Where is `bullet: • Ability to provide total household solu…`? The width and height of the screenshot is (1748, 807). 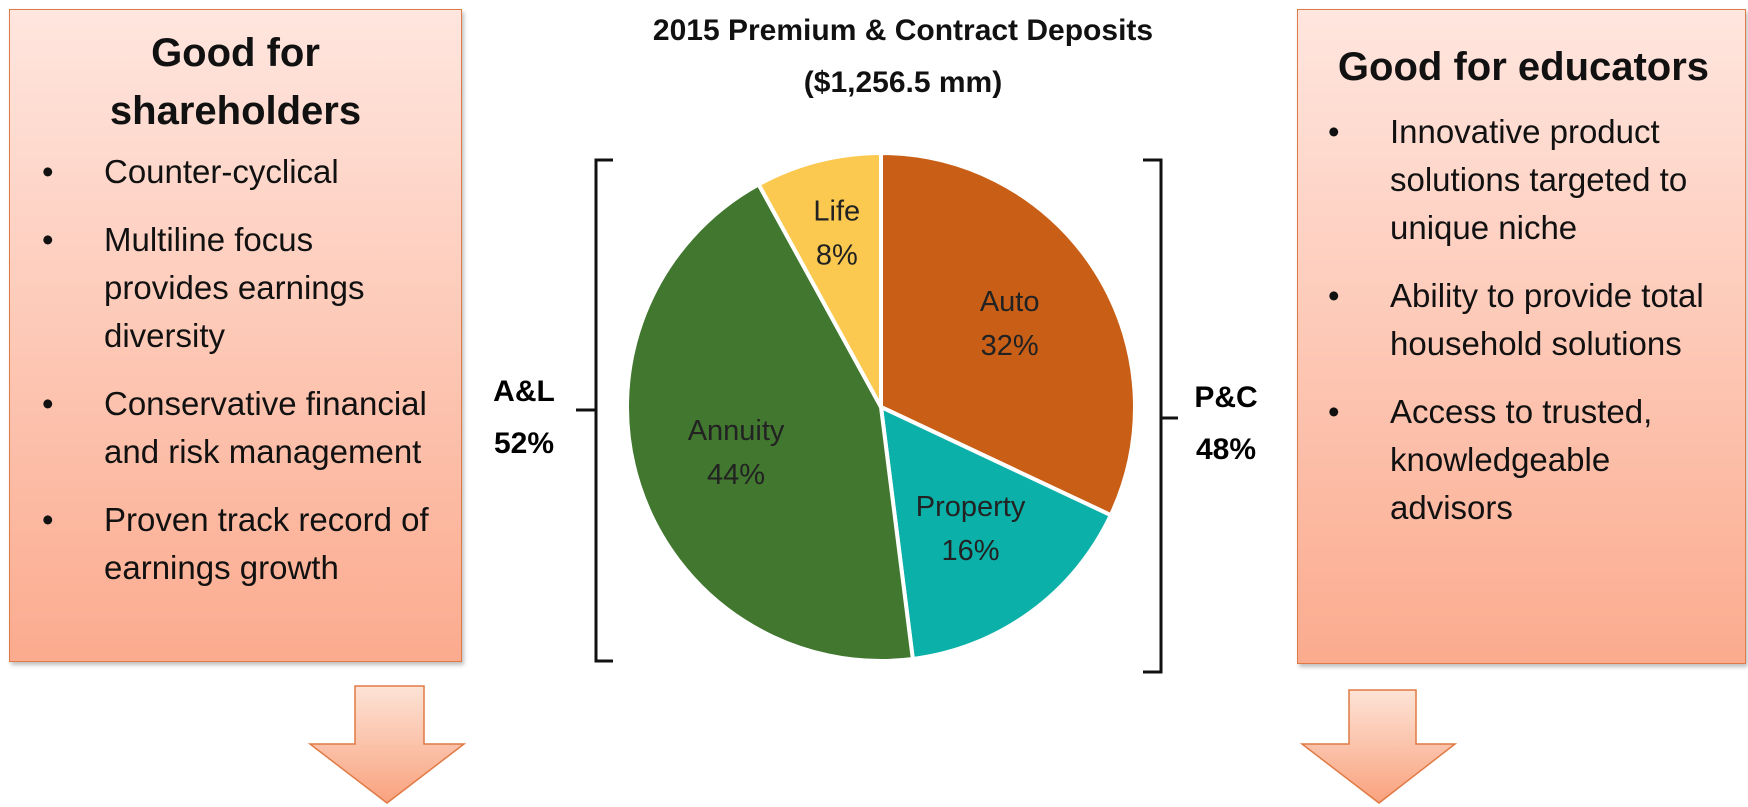
bullet: • Ability to provide total household solu… is located at coordinates (1532, 320).